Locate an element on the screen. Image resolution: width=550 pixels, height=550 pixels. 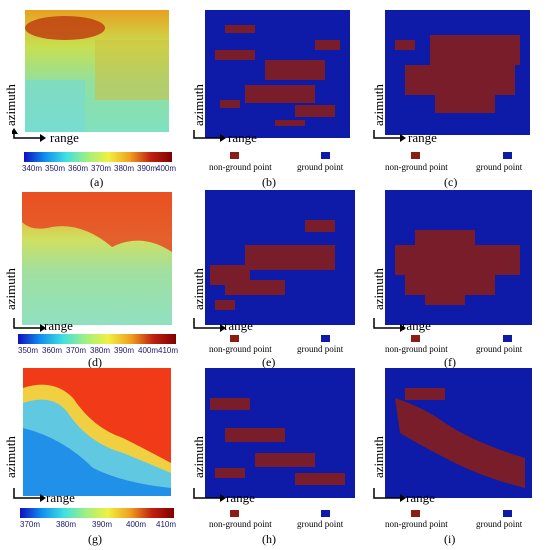
axis-arrows-h is located at coordinates (212, 500).